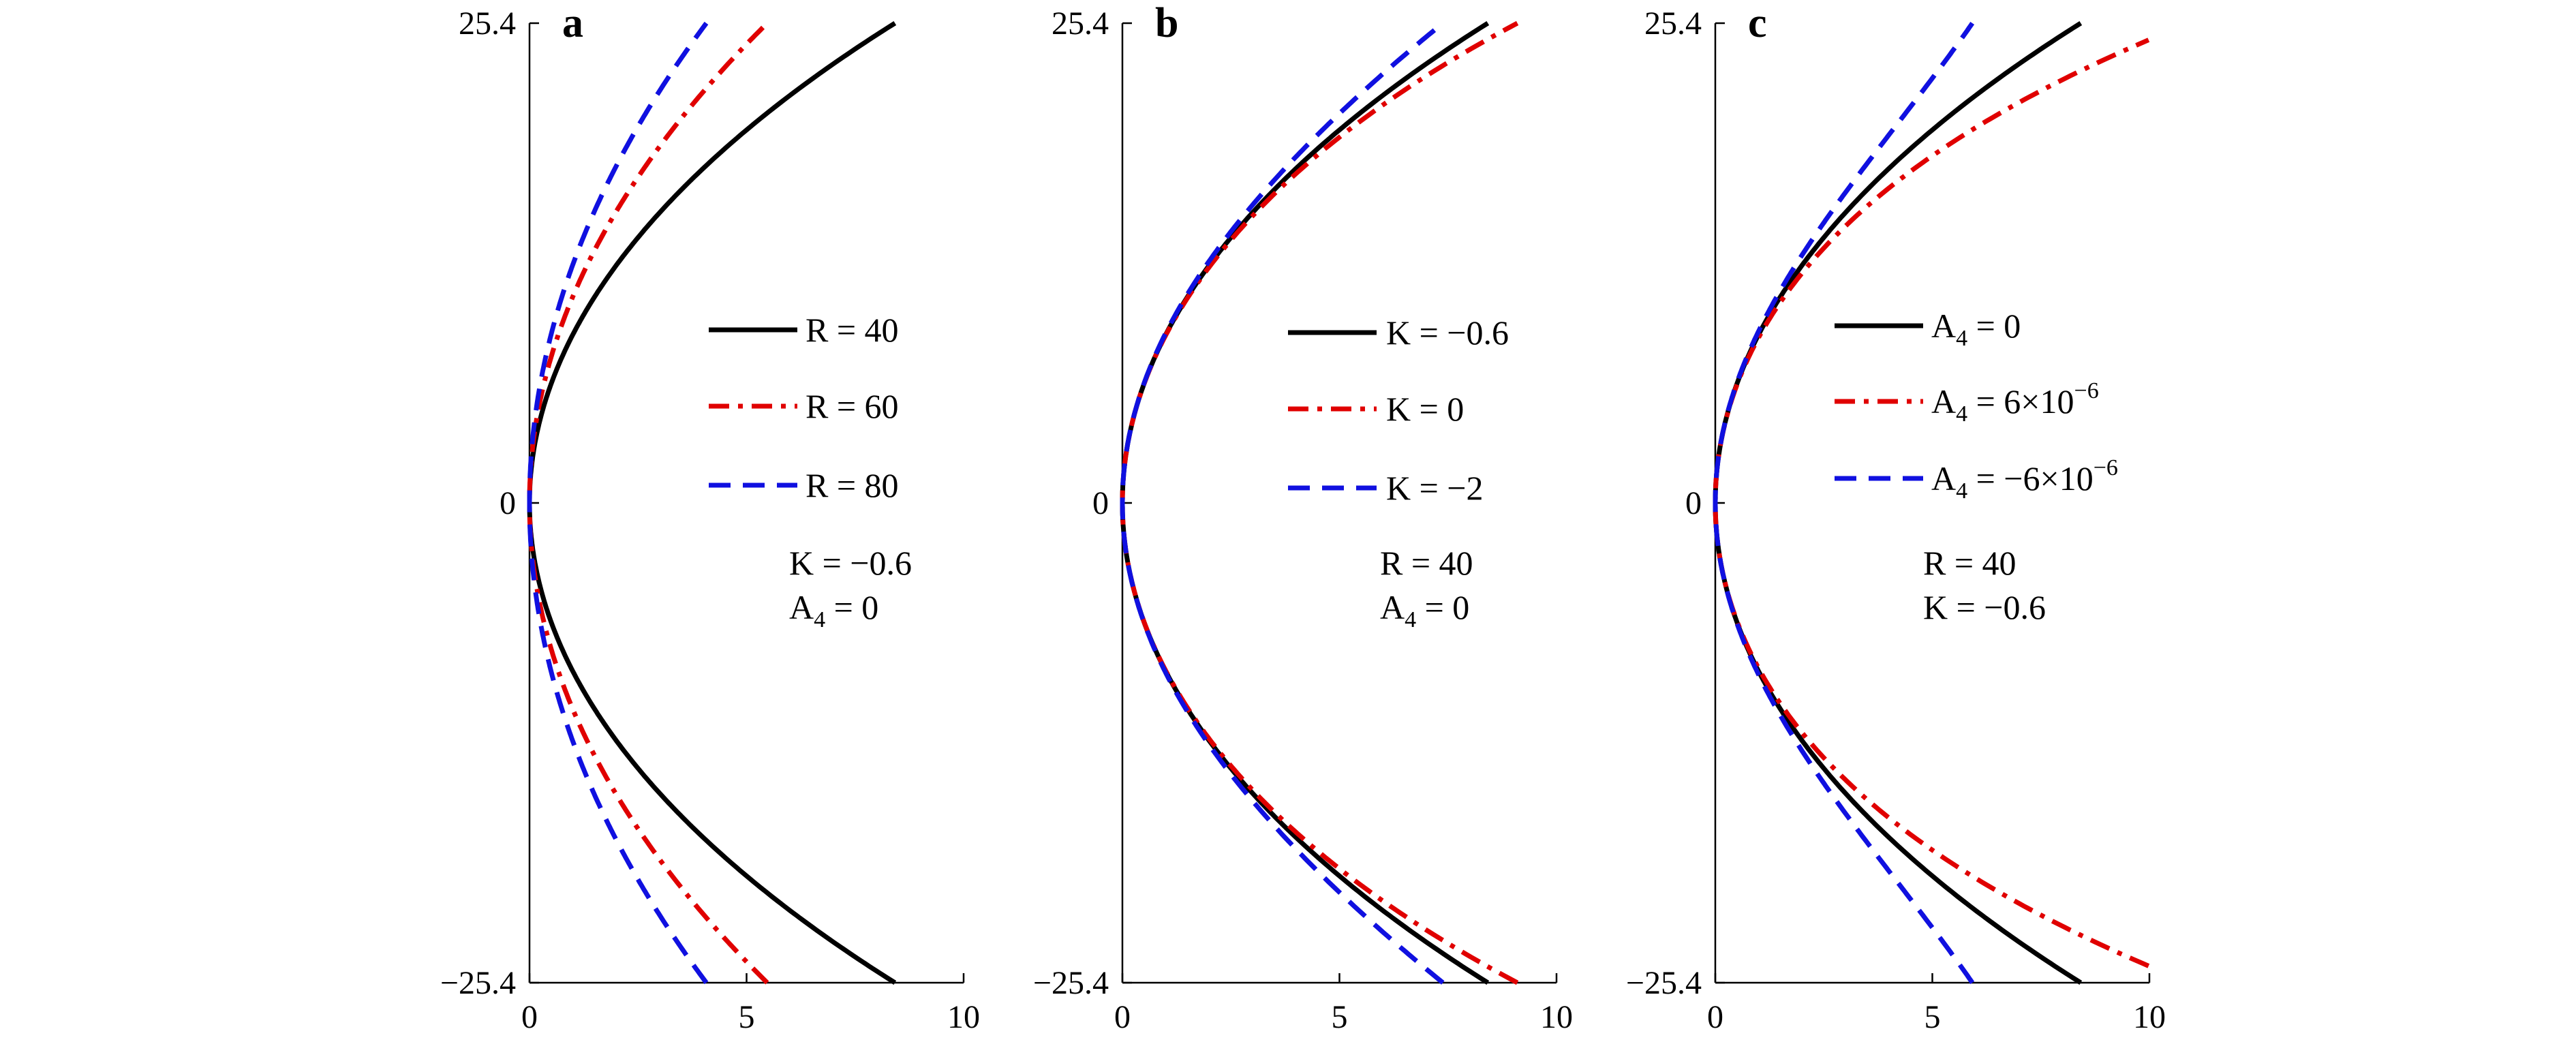  Describe the element at coordinates (1166, 23) in the screenshot. I see `panel-label: b` at that location.